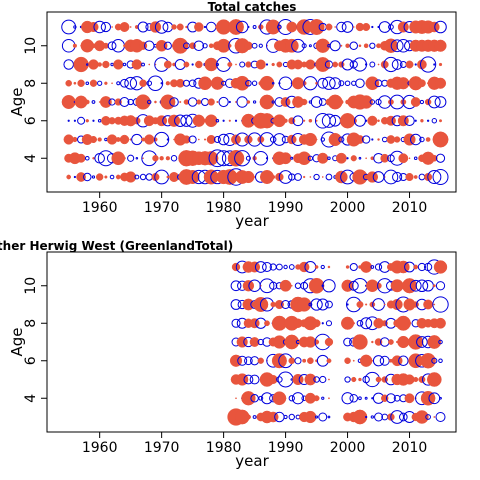  What do you see at coordinates (31, 46) in the screenshot?
I see `y-tick-label: 10` at bounding box center [31, 46].